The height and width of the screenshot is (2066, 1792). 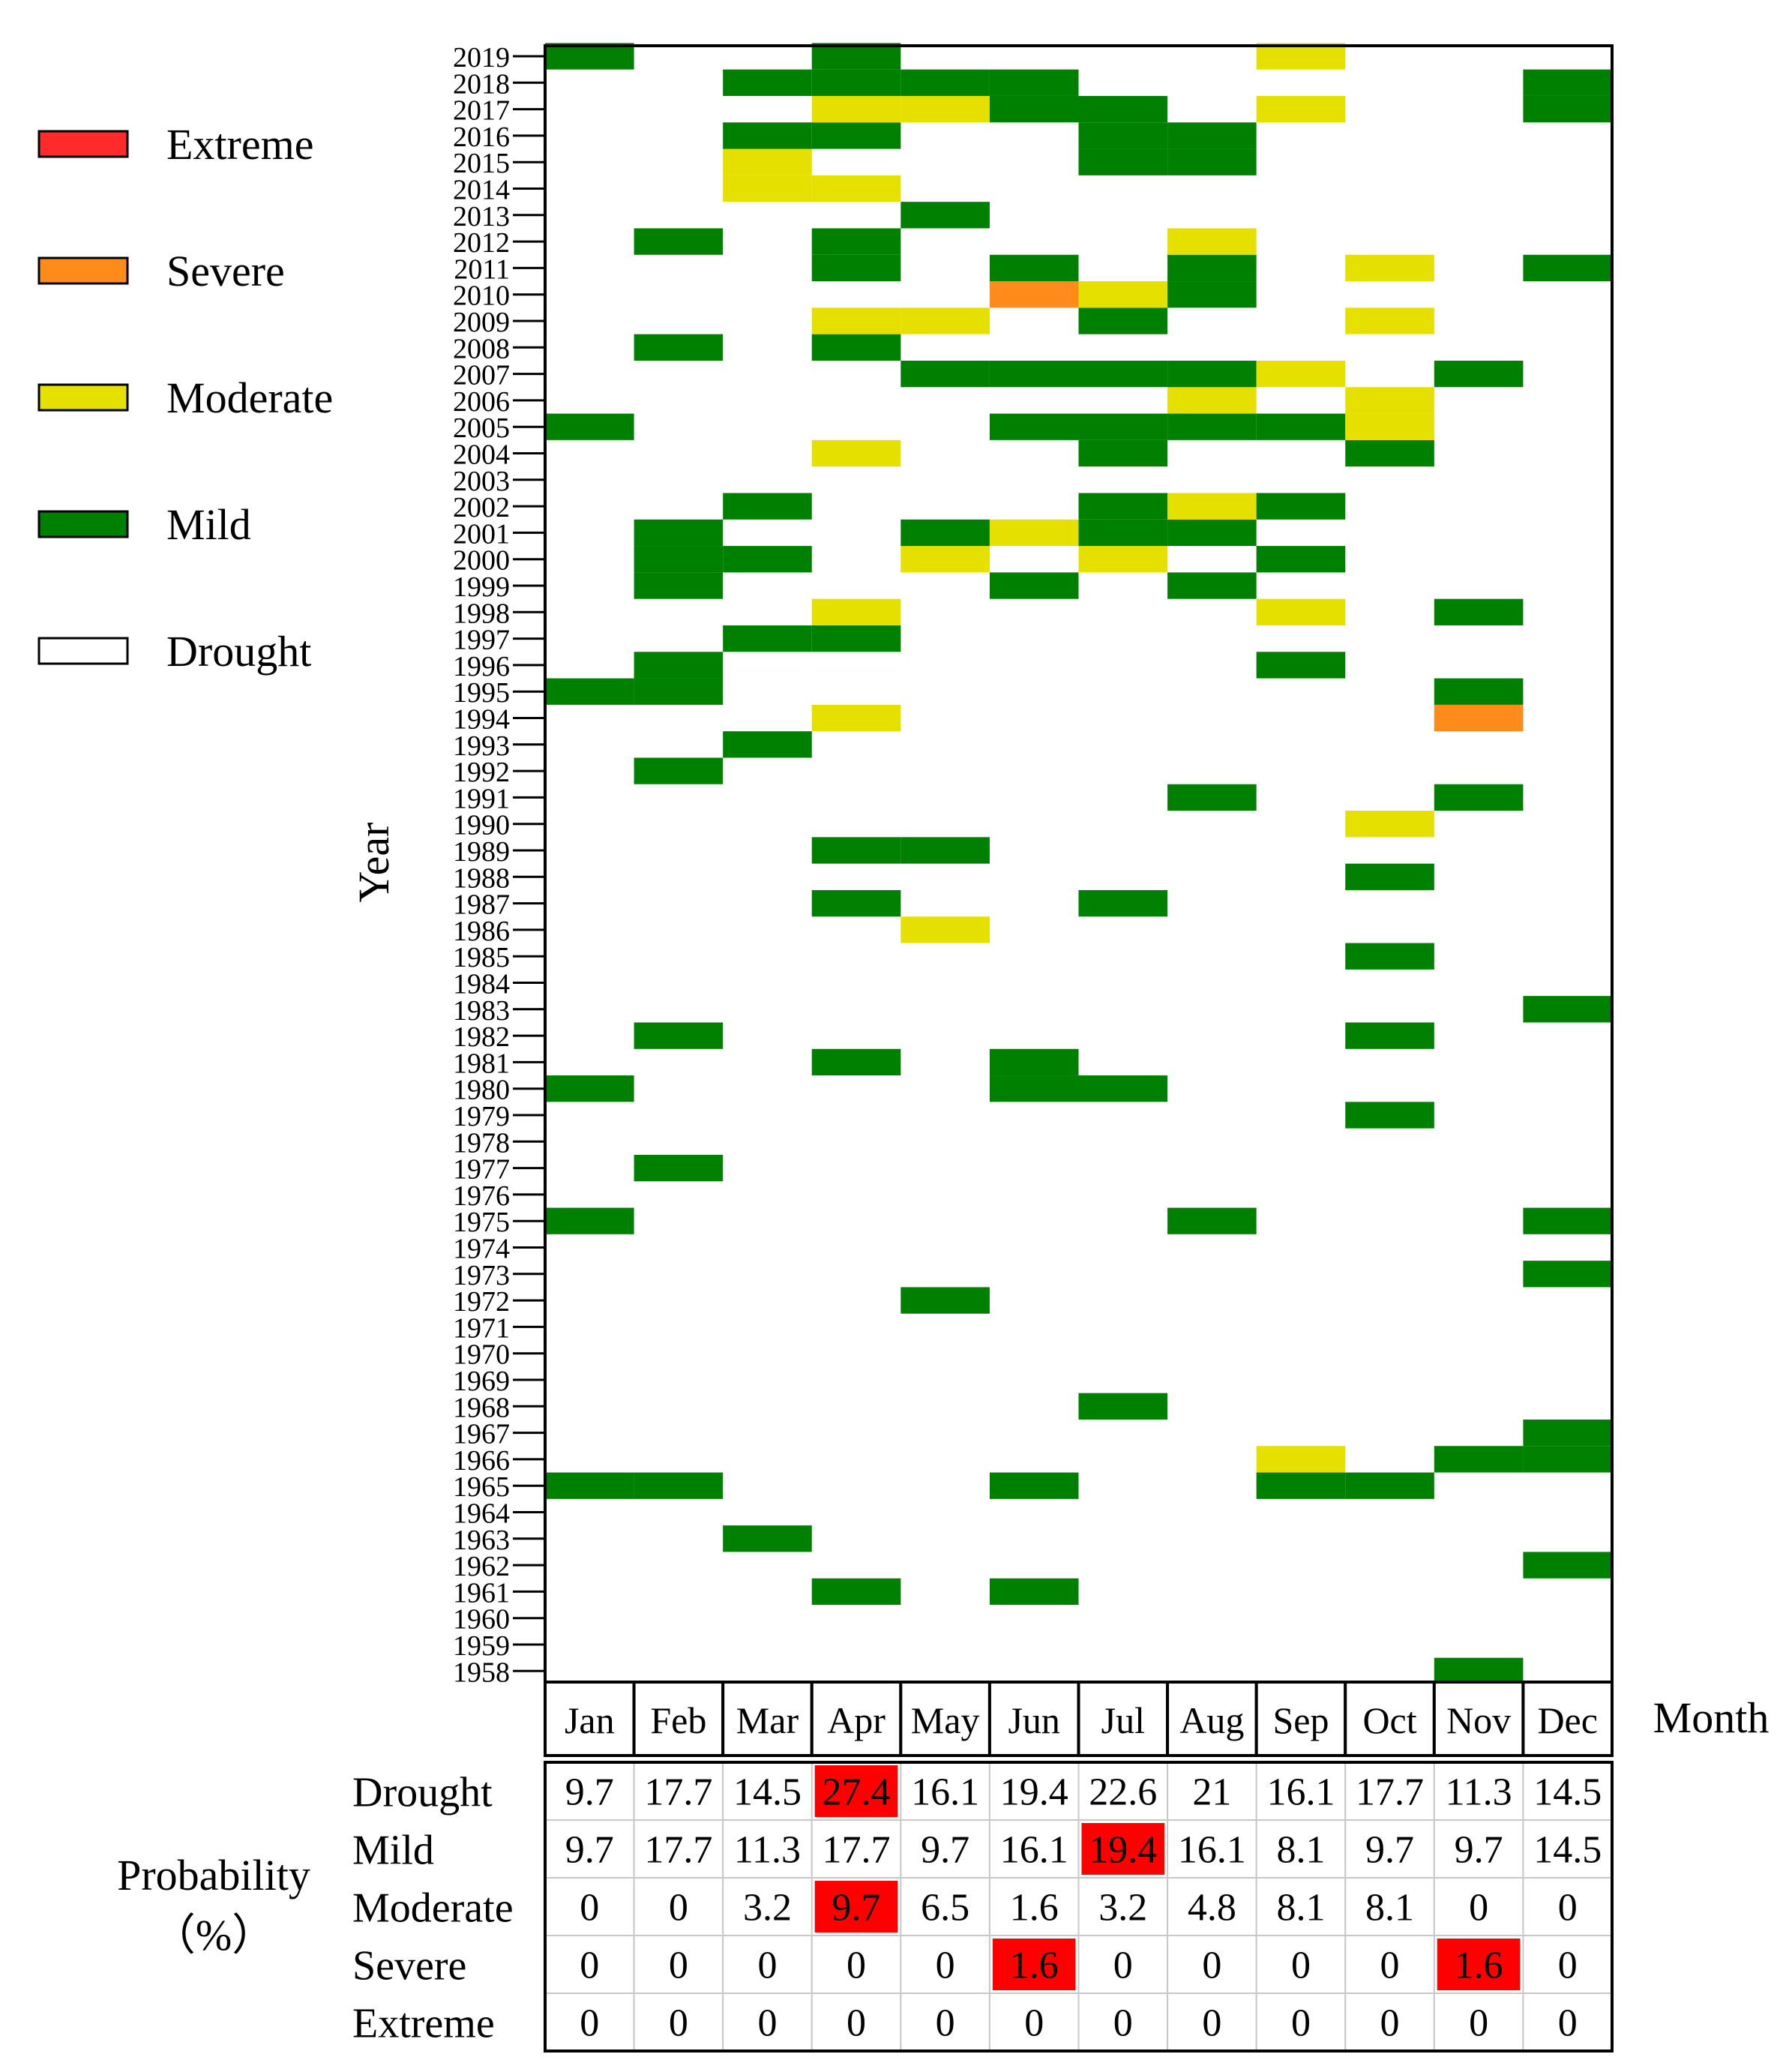 What do you see at coordinates (1479, 1908) in the screenshot?
I see `prob-value-moderate-nov: 0` at bounding box center [1479, 1908].